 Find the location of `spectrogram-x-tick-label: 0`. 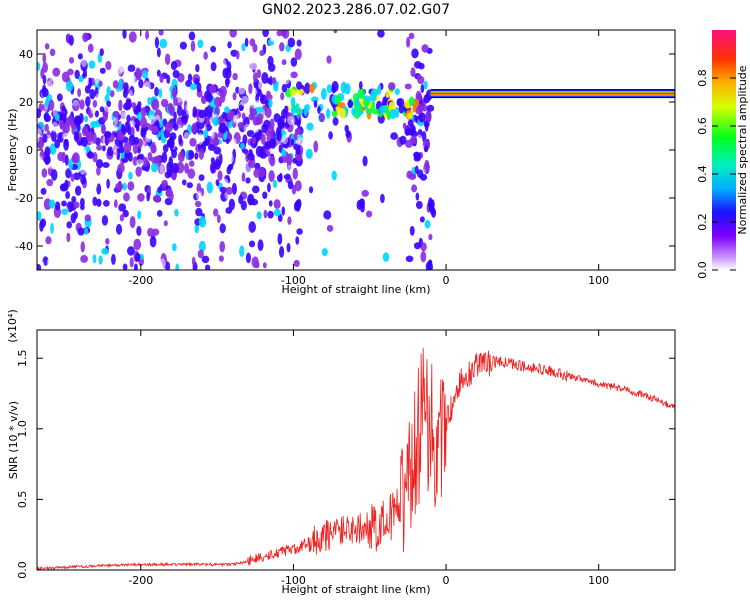

spectrogram-x-tick-label: 0 is located at coordinates (446, 280).